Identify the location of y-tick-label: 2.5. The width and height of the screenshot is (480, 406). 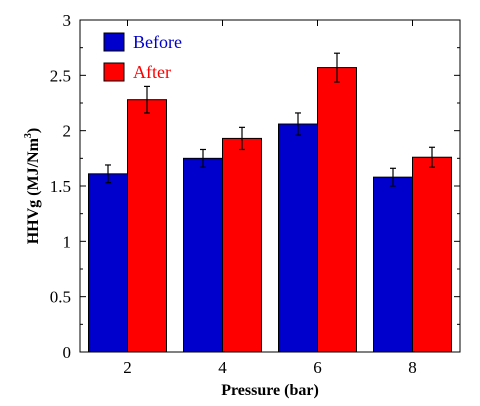
(60, 75).